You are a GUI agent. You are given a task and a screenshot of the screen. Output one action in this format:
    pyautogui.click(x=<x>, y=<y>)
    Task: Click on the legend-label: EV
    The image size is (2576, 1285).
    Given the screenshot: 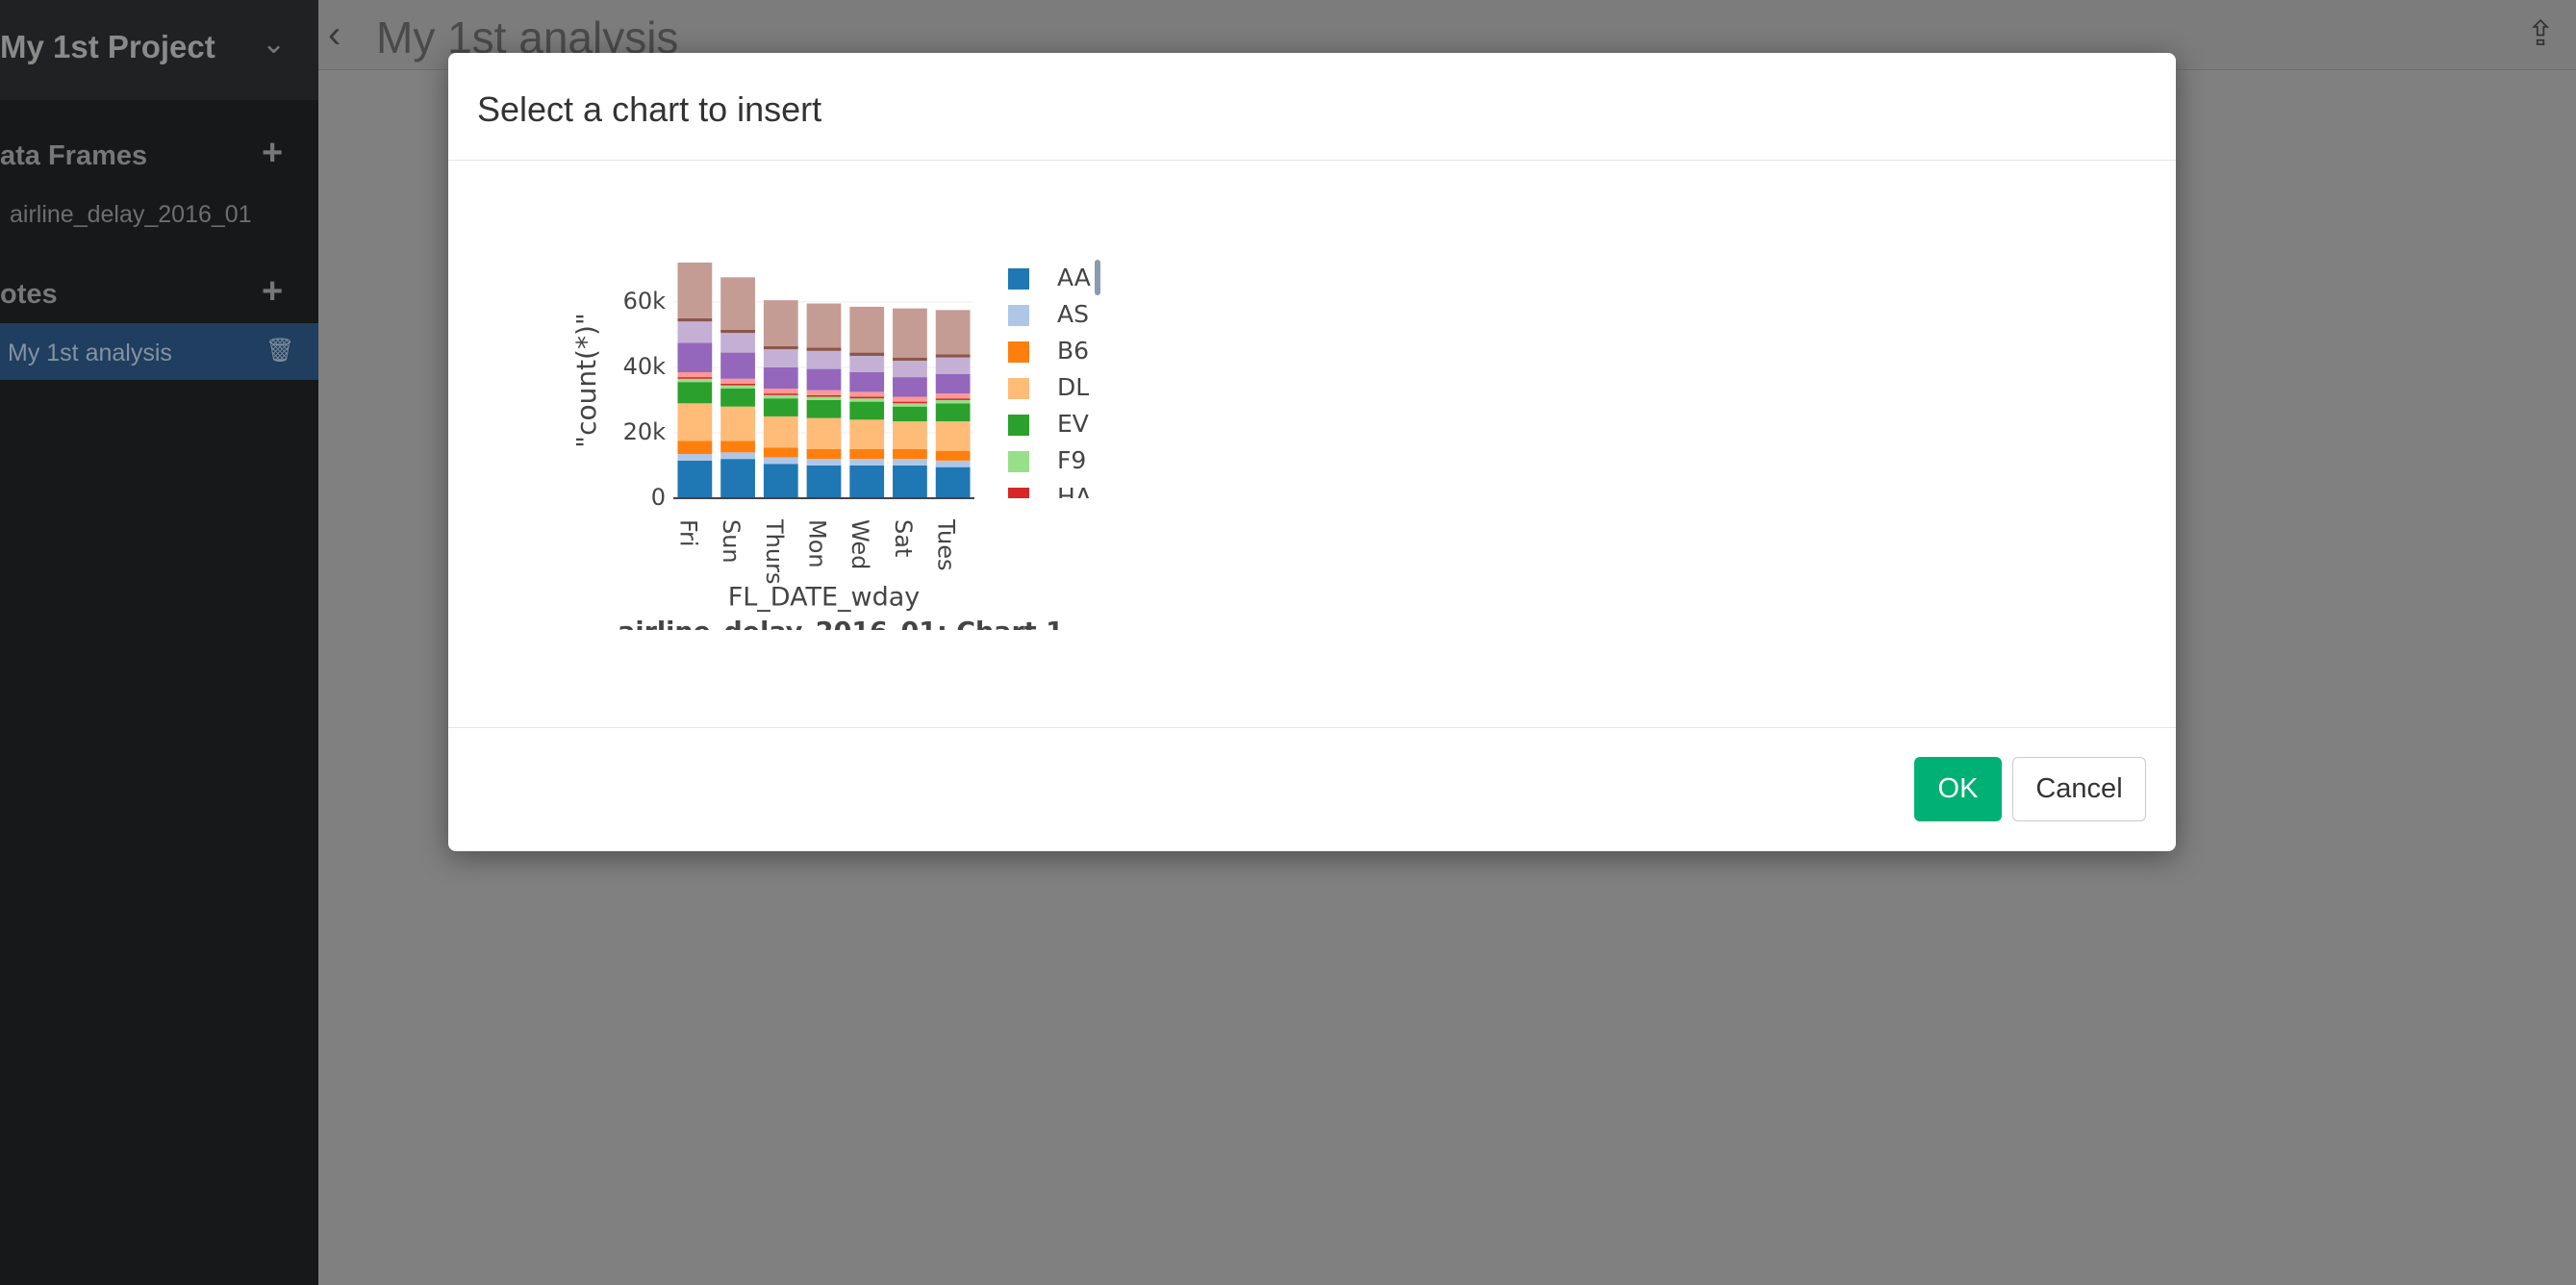 What is the action you would take?
    pyautogui.click(x=1073, y=424)
    